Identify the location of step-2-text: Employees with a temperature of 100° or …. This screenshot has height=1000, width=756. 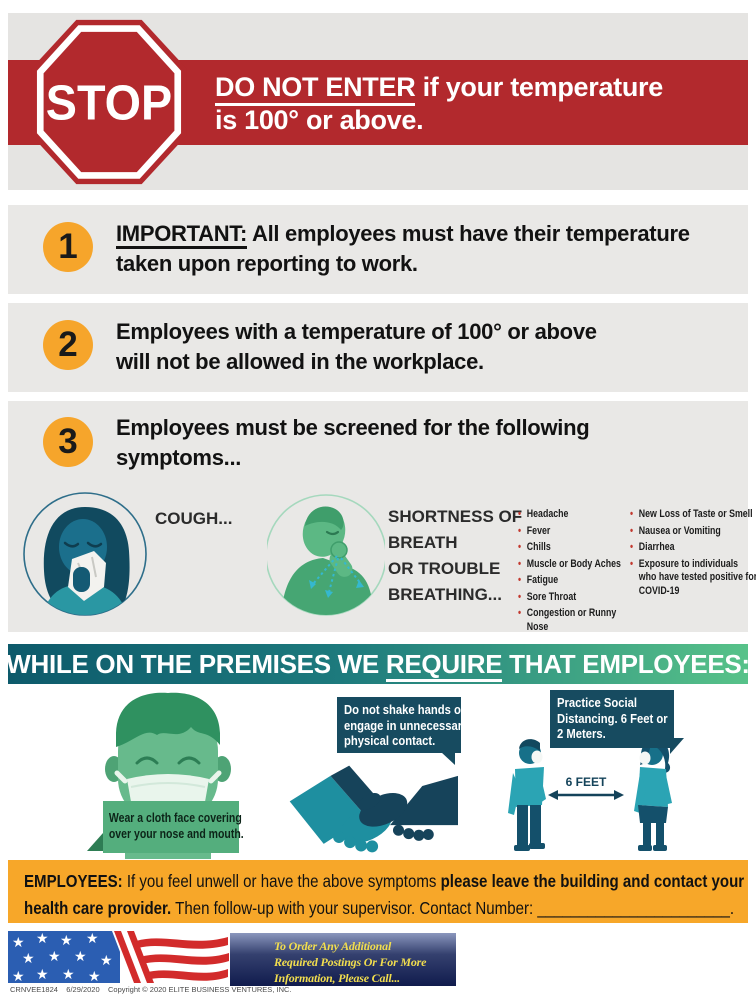
(356, 346).